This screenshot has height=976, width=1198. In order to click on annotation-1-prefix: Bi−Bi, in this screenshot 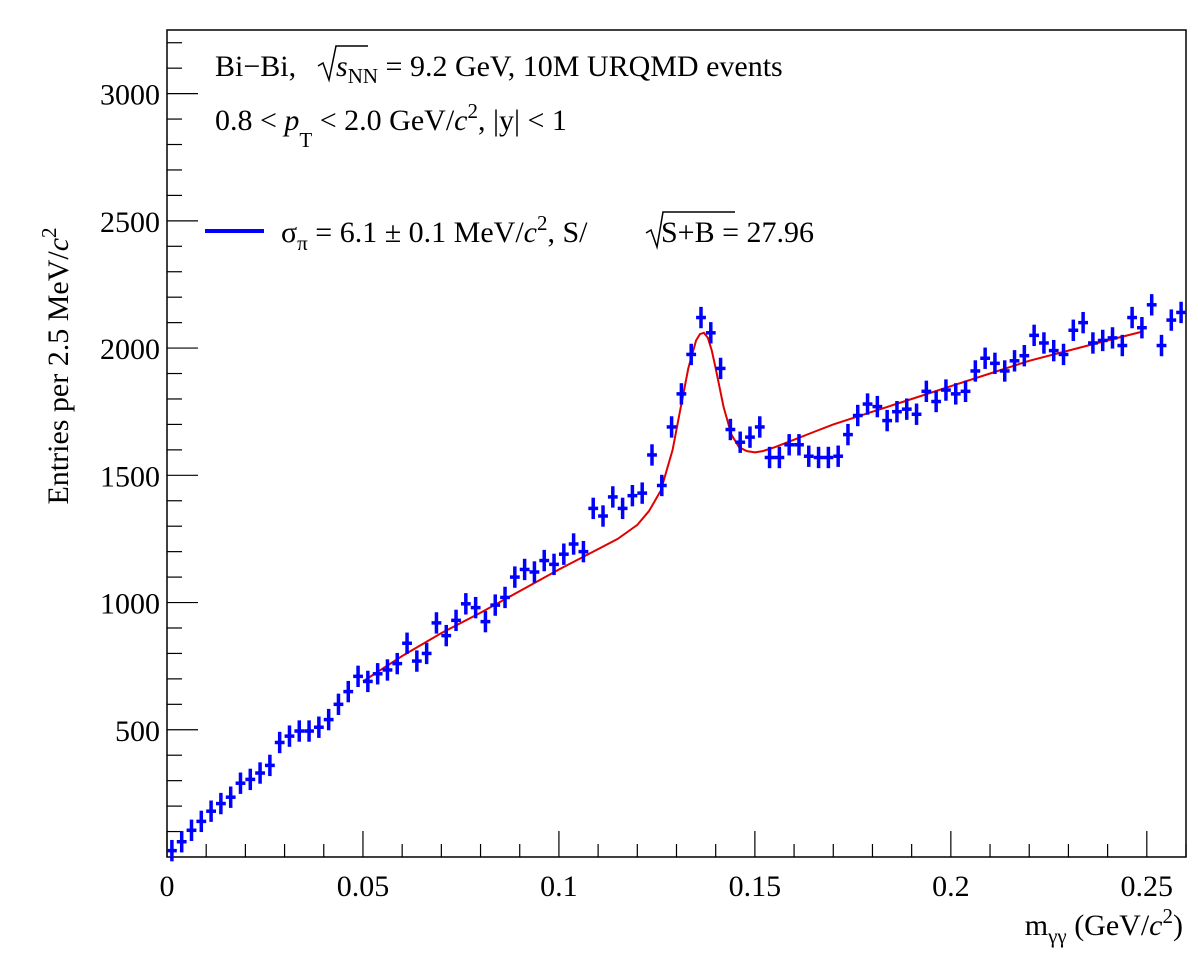, I will do `click(255, 66)`.